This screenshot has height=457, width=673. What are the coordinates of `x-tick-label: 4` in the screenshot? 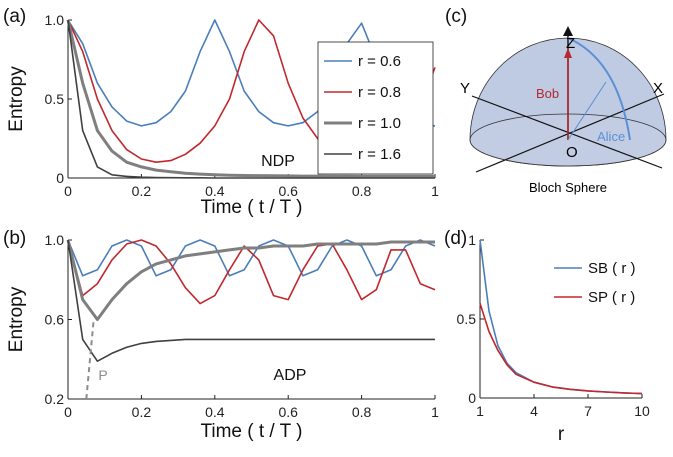 It's located at (534, 411).